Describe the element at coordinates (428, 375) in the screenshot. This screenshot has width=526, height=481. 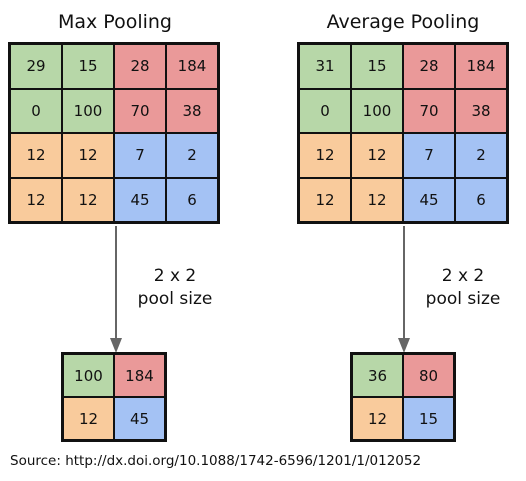
I see `grid-cell: 80` at that location.